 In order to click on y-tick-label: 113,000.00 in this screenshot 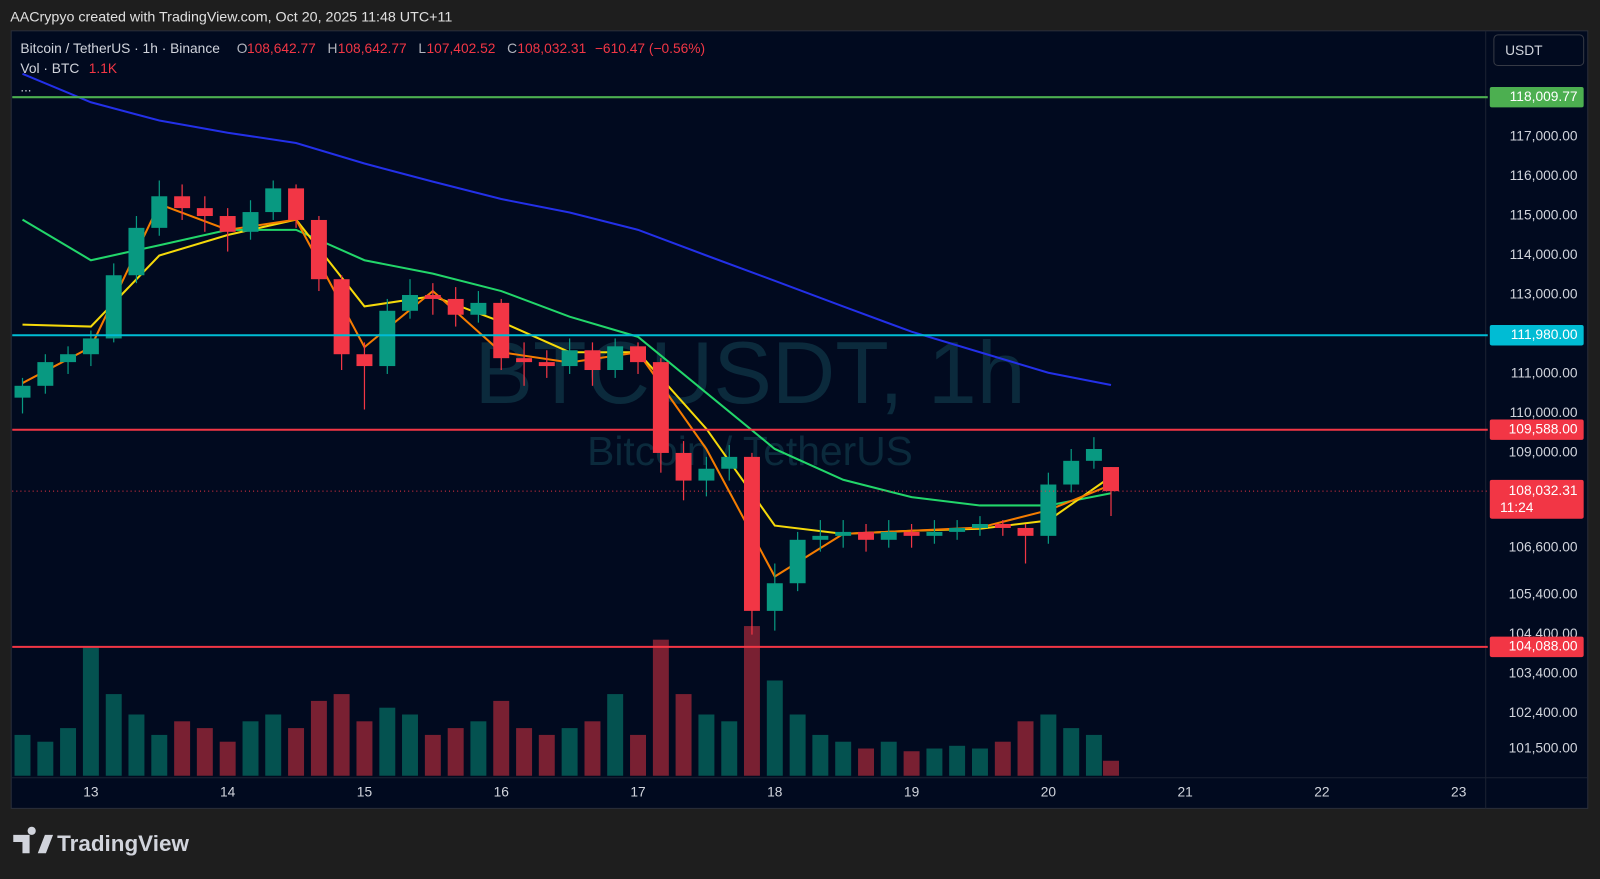, I will do `click(1544, 294)`.